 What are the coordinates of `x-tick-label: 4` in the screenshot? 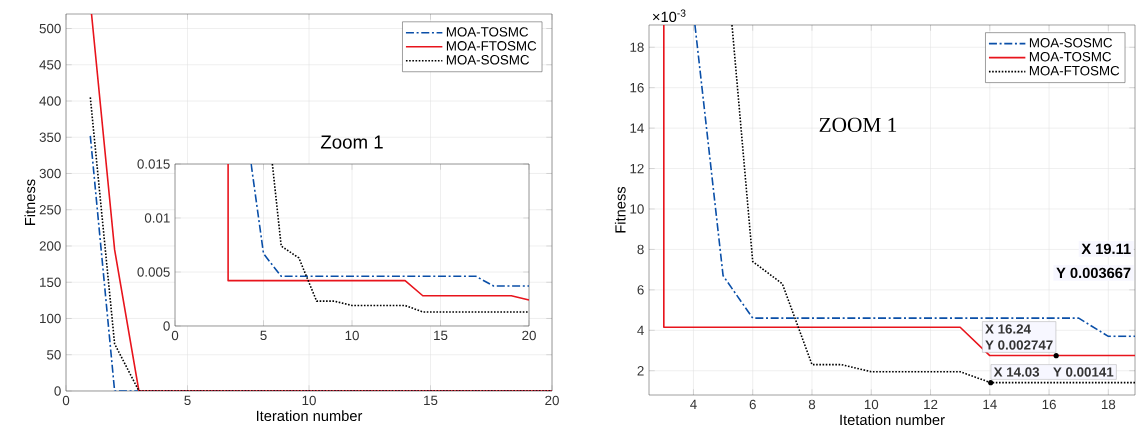 It's located at (693, 404).